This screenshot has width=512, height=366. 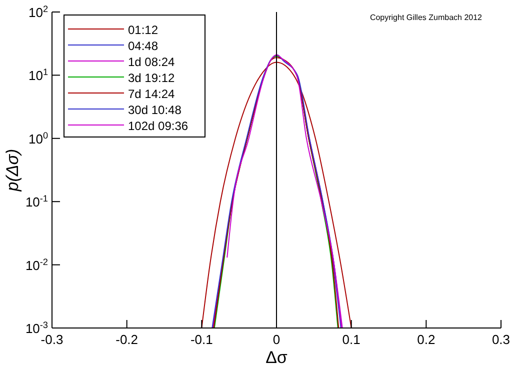 I want to click on y-tick-label: 10$^{1}$, so click(x=38, y=75).